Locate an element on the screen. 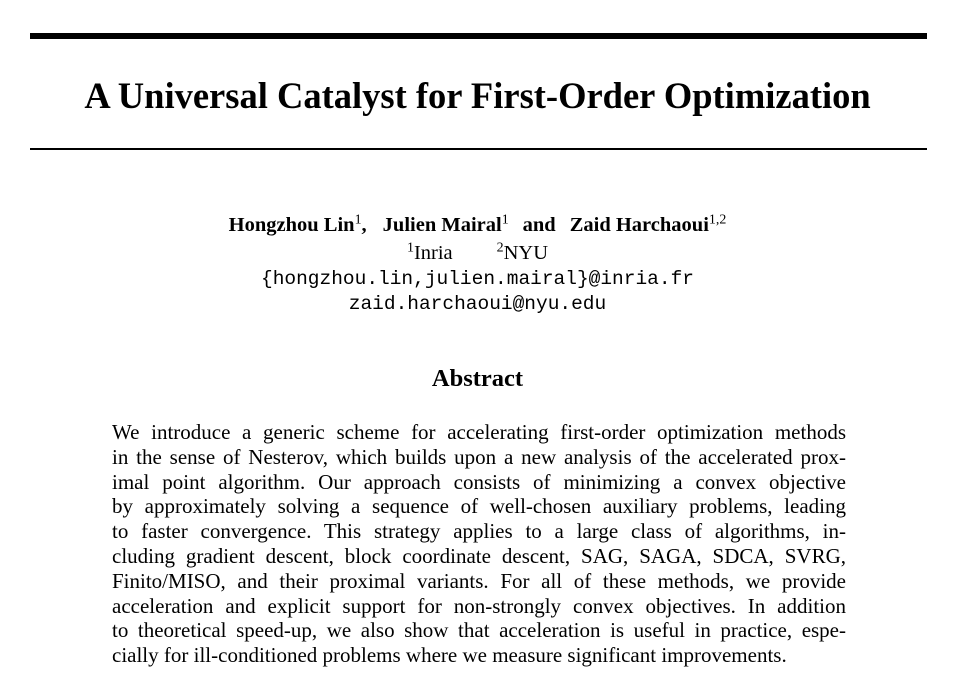 The width and height of the screenshot is (955, 687). affiliation-1: 1Inria is located at coordinates (429, 252).